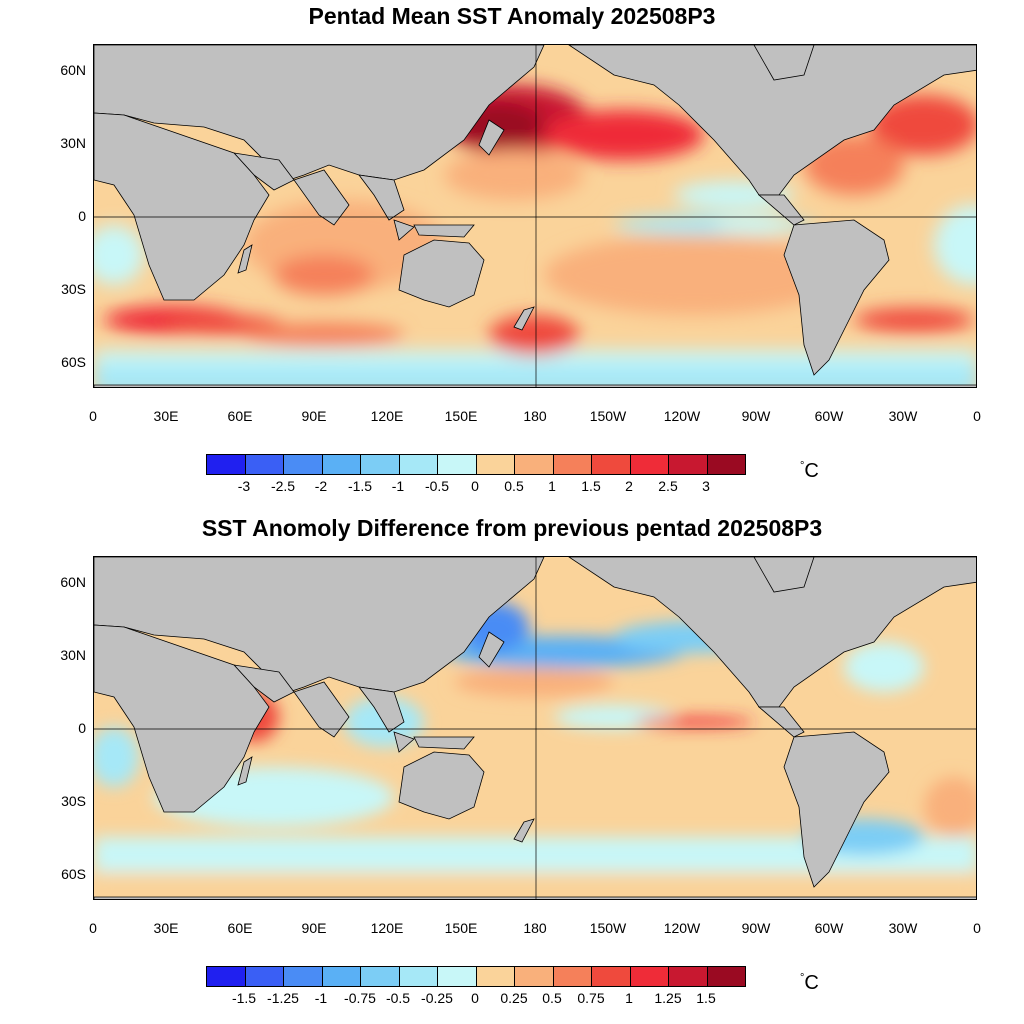 The width and height of the screenshot is (1024, 1024). I want to click on colorbar-label: -0.75, so click(360, 998).